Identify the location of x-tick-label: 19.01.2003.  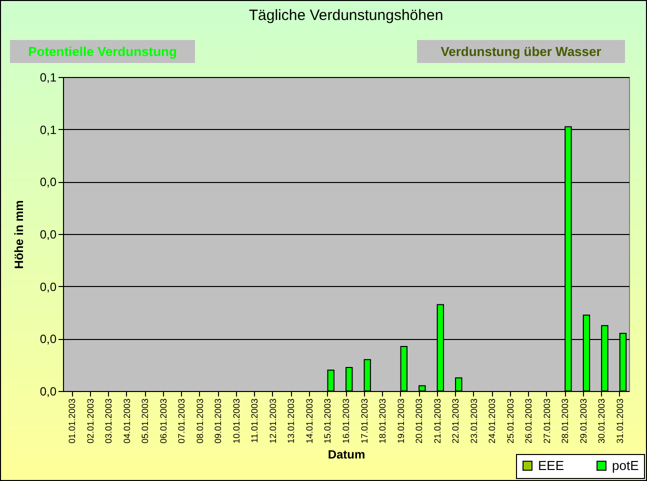
(401, 421).